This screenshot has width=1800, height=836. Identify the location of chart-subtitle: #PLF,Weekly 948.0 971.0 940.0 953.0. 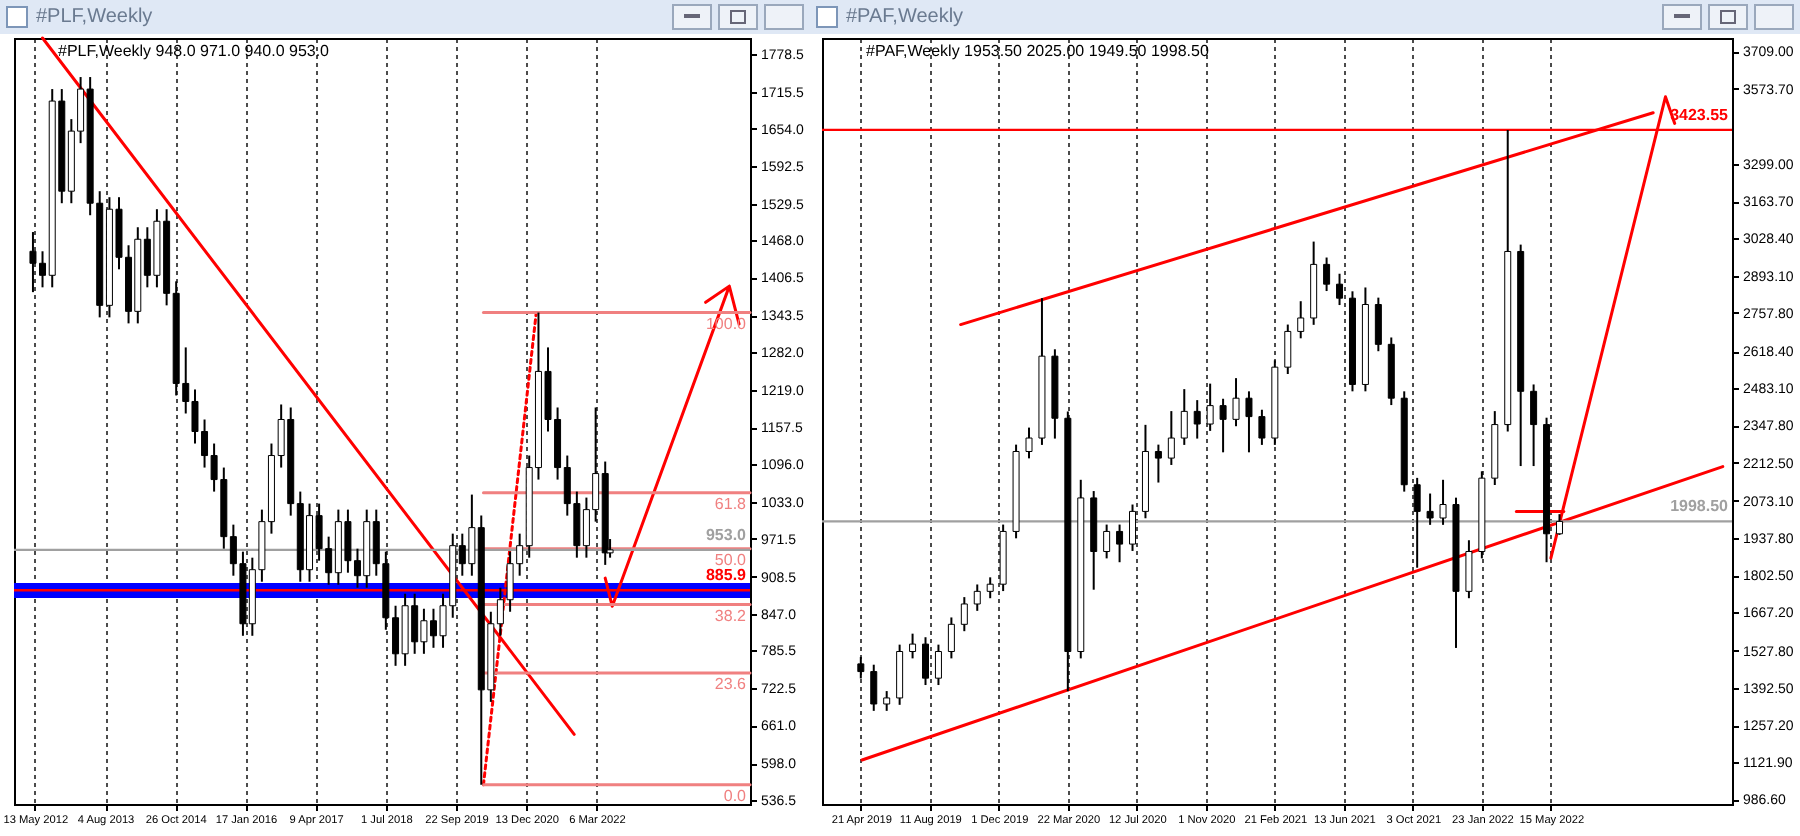
(194, 51).